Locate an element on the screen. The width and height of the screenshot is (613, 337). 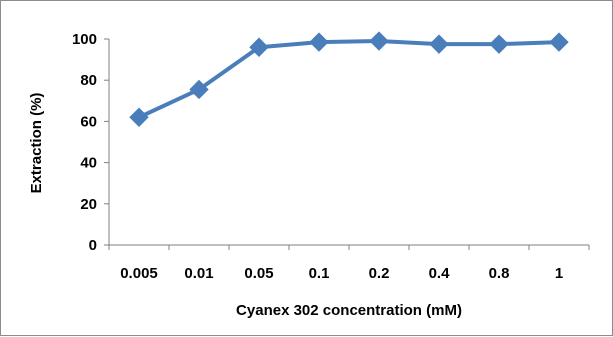
y-axis: 0 20 40 60 80 100 is located at coordinates (91, 142).